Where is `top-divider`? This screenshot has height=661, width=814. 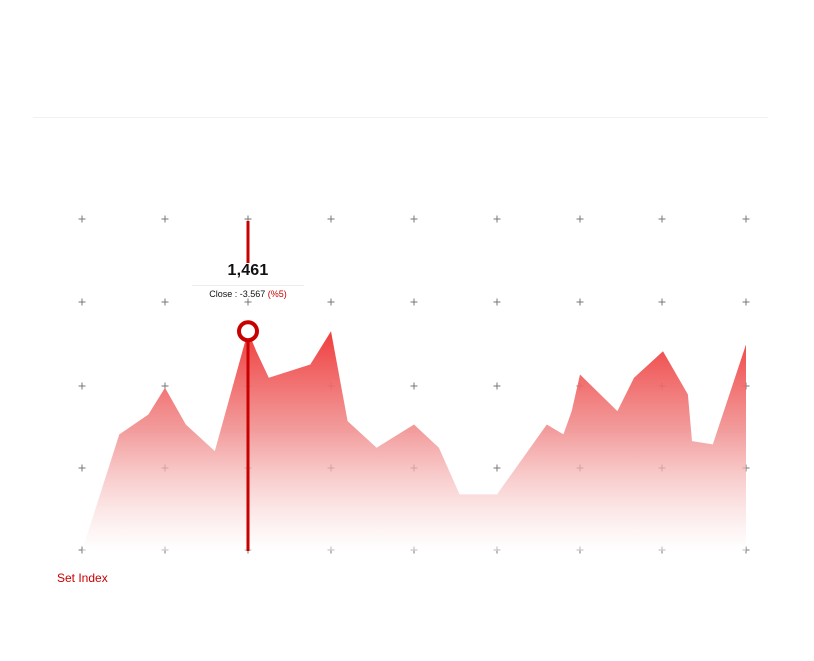
top-divider is located at coordinates (400, 117).